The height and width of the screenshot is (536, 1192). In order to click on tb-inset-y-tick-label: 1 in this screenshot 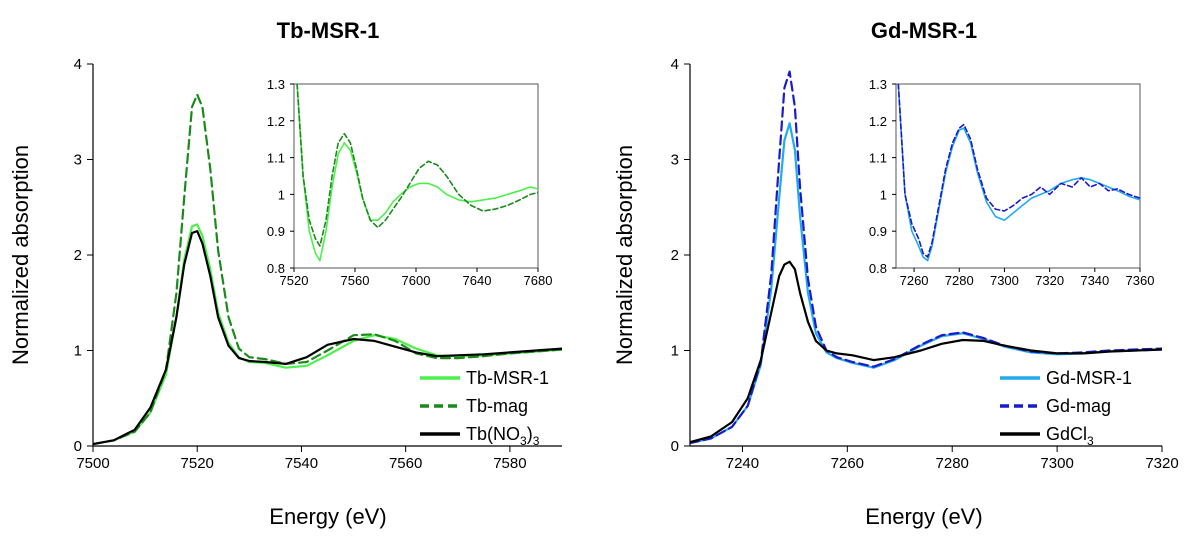, I will do `click(281, 194)`.